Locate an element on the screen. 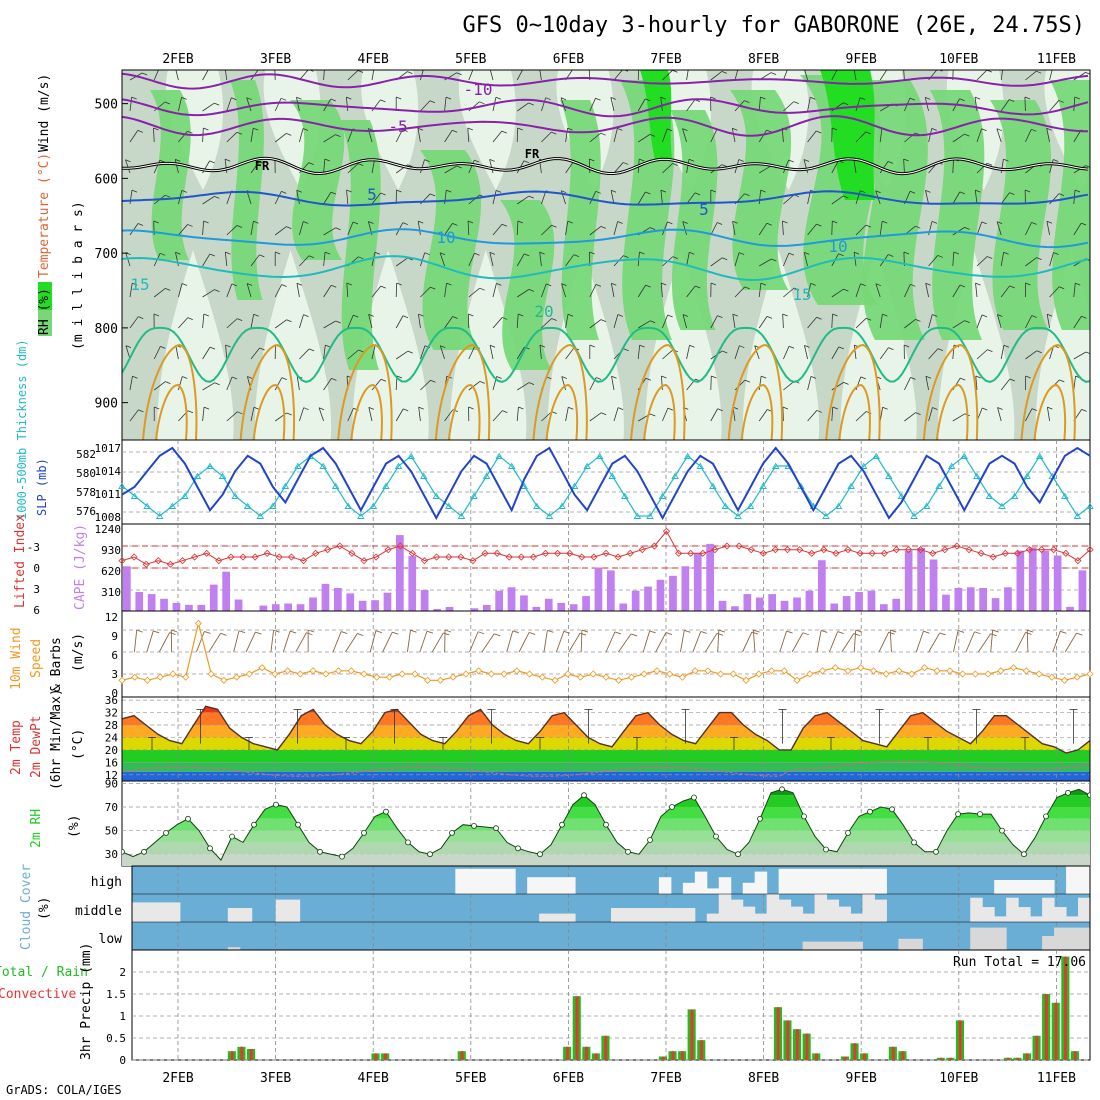 The image size is (1100, 1100). precip-ylabel-c: 3hr Precip (mm) is located at coordinates (86, 1001).